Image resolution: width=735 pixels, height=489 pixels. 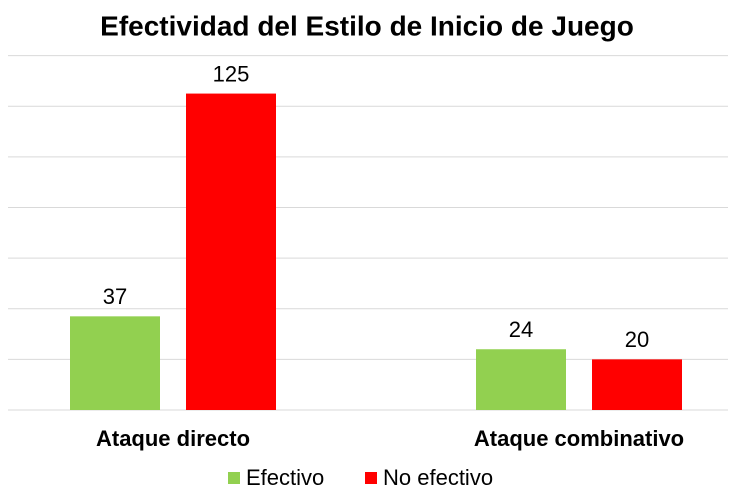 I want to click on x-tick-label: Ataque directo, so click(x=173, y=438).